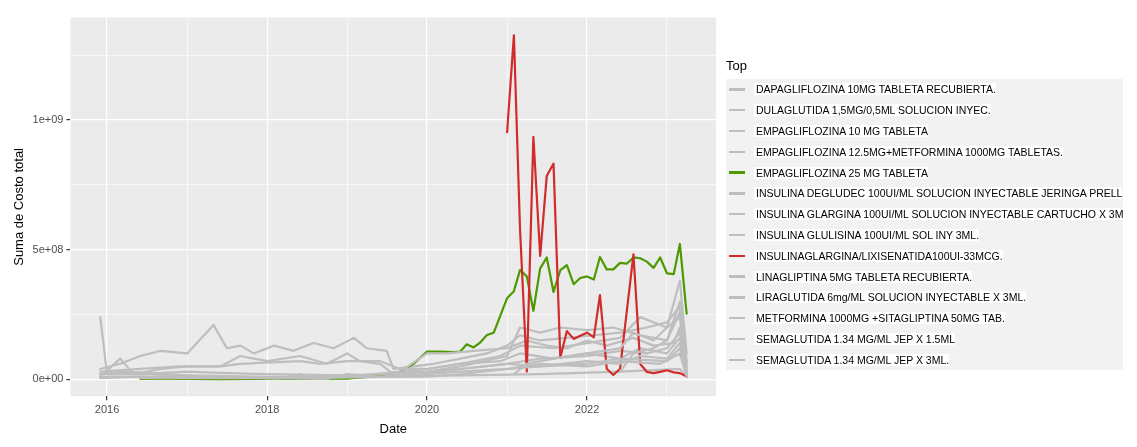  Describe the element at coordinates (867, 234) in the screenshot. I see `legend-label: INSULINA GLULISINA 100UI/ML SOL INY 3ML.` at that location.